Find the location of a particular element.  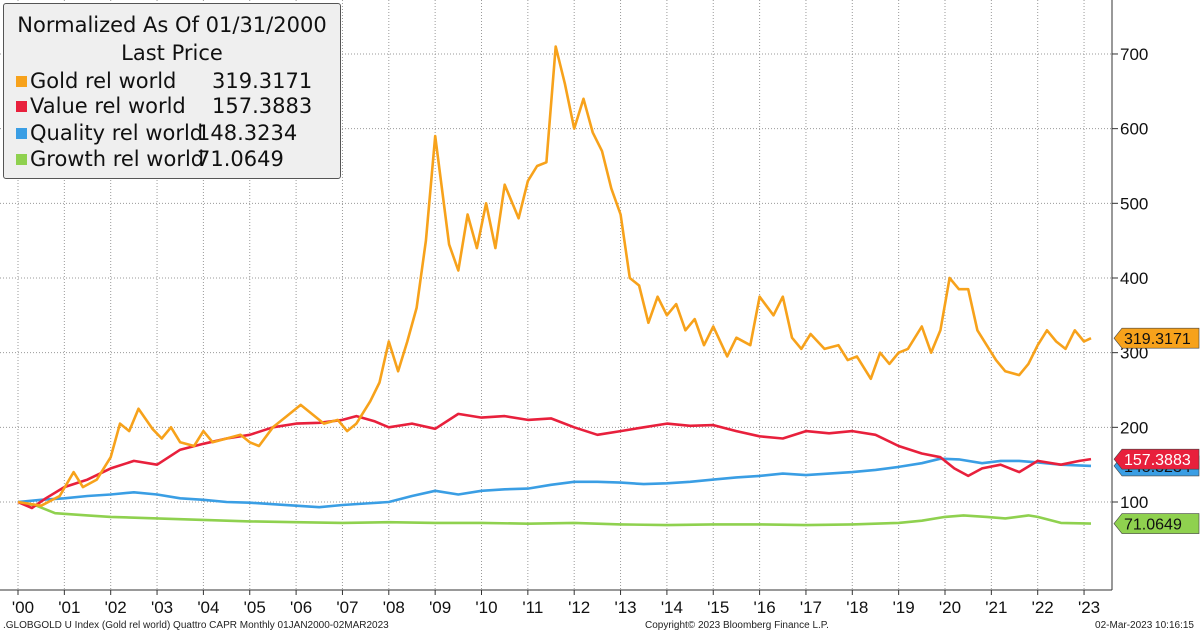

series-line-value is located at coordinates (554, 461).